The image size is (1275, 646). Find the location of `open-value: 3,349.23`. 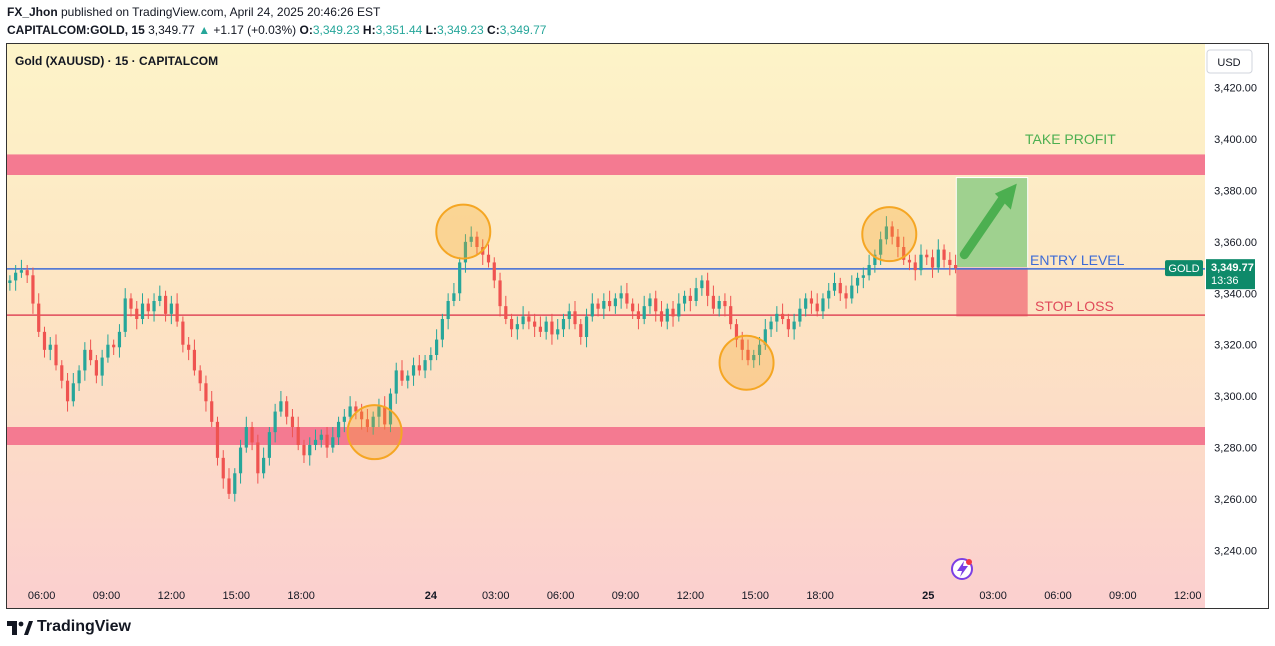

open-value: 3,349.23 is located at coordinates (336, 30).